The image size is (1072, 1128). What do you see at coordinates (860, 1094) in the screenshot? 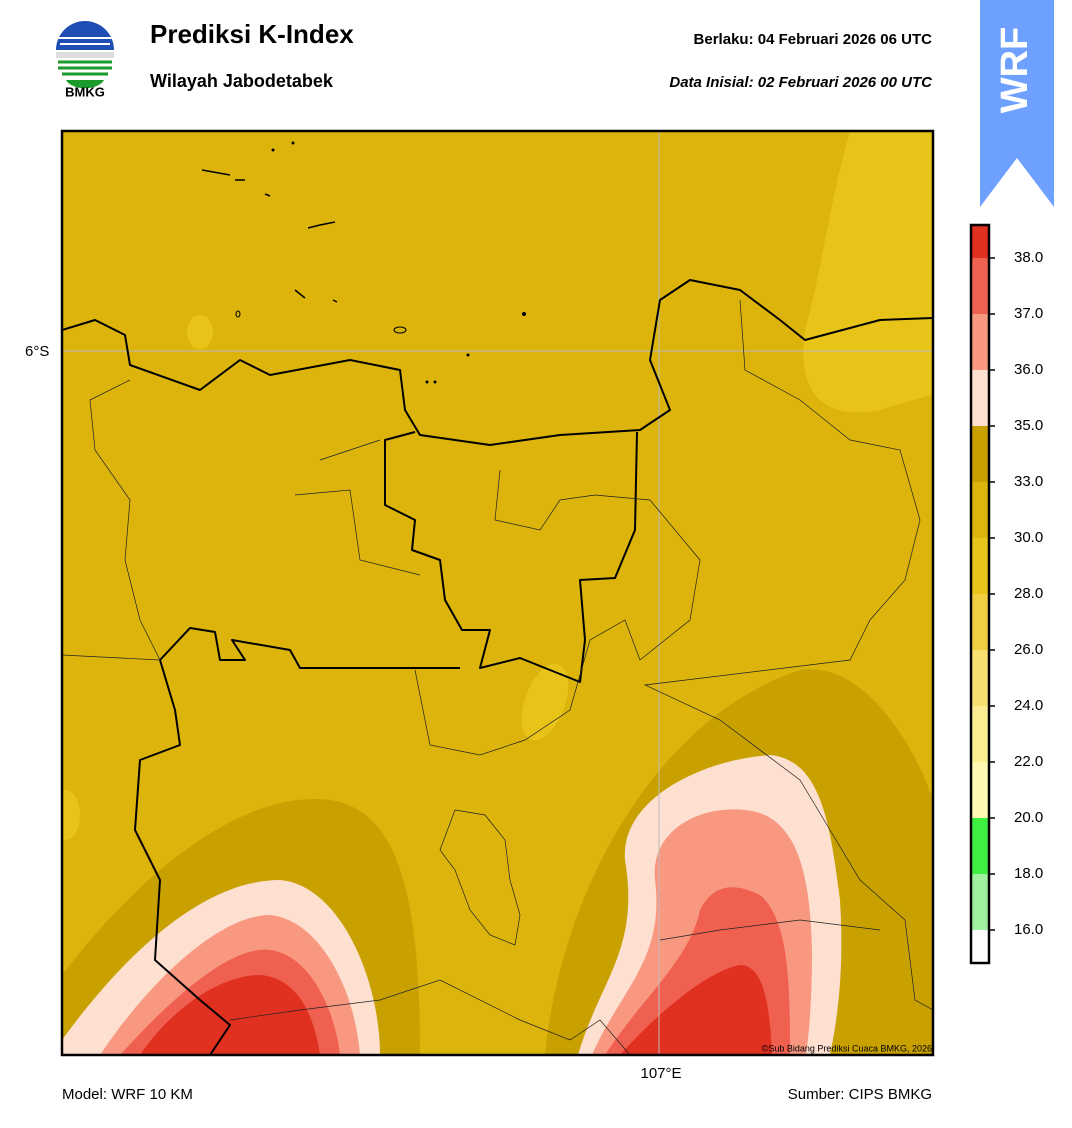
I see `footer-source: Sumber: CIPS BMKG` at bounding box center [860, 1094].